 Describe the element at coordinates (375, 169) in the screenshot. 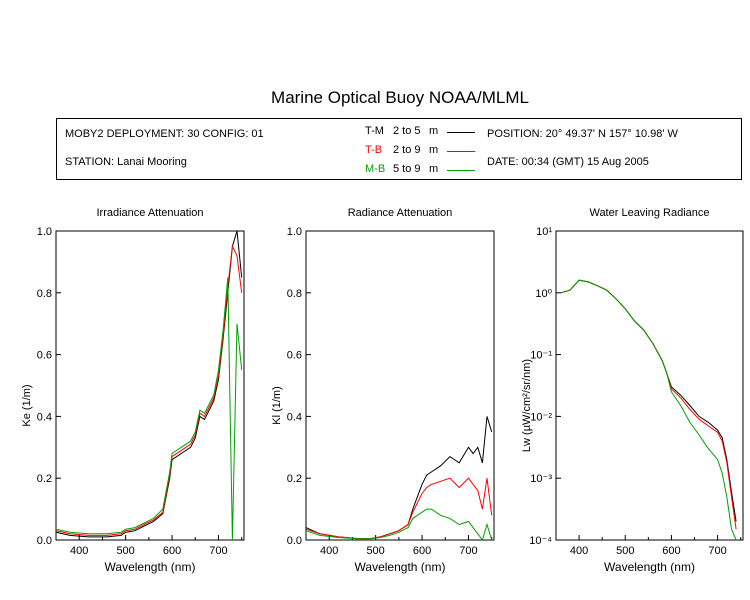

I see `legend-key-mb: M-B` at that location.